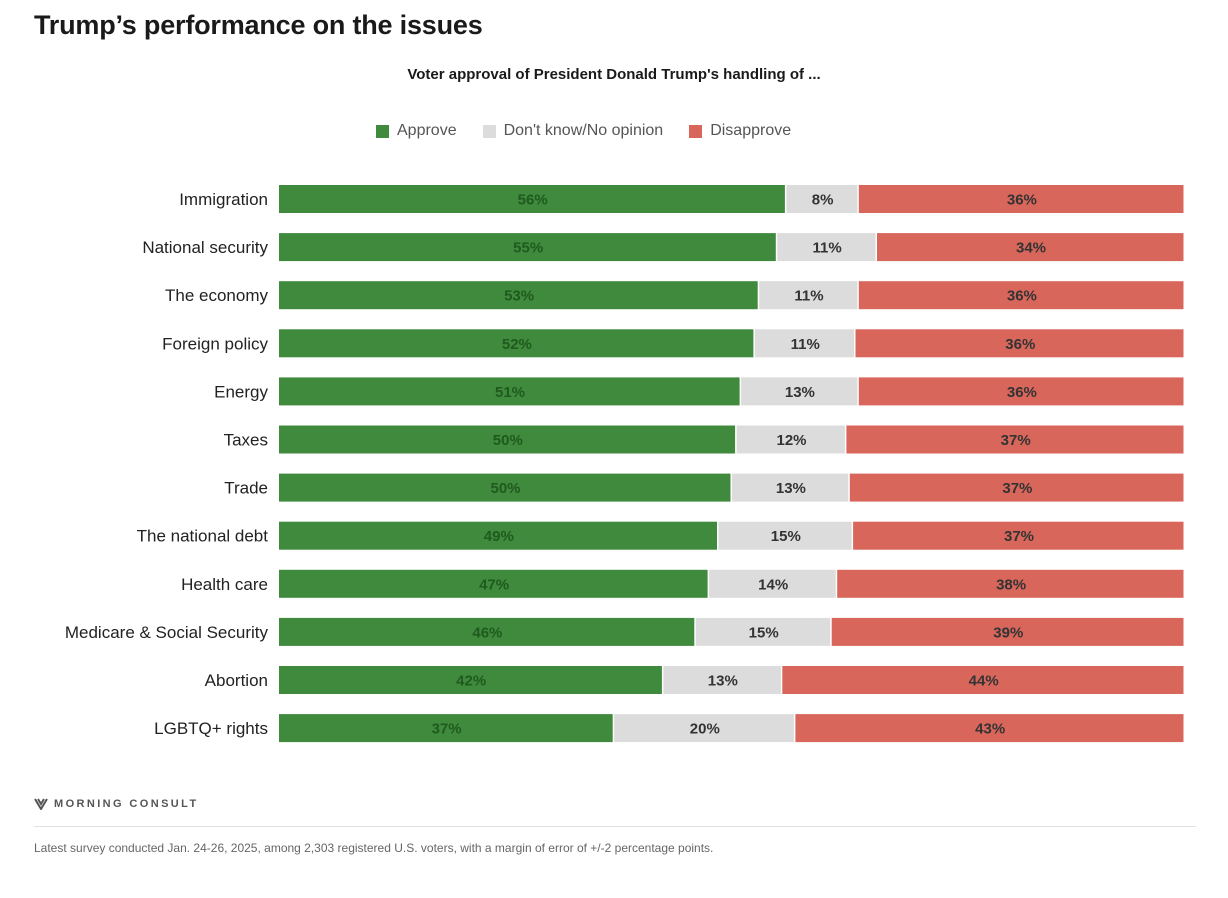 This screenshot has width=1228, height=898. I want to click on data-label-approve: 42%, so click(471, 681).